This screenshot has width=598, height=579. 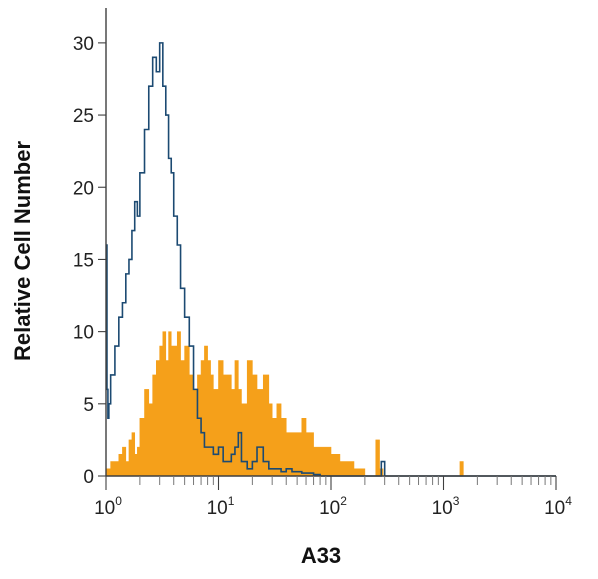 I want to click on y-tick-label: 20, so click(x=83, y=188).